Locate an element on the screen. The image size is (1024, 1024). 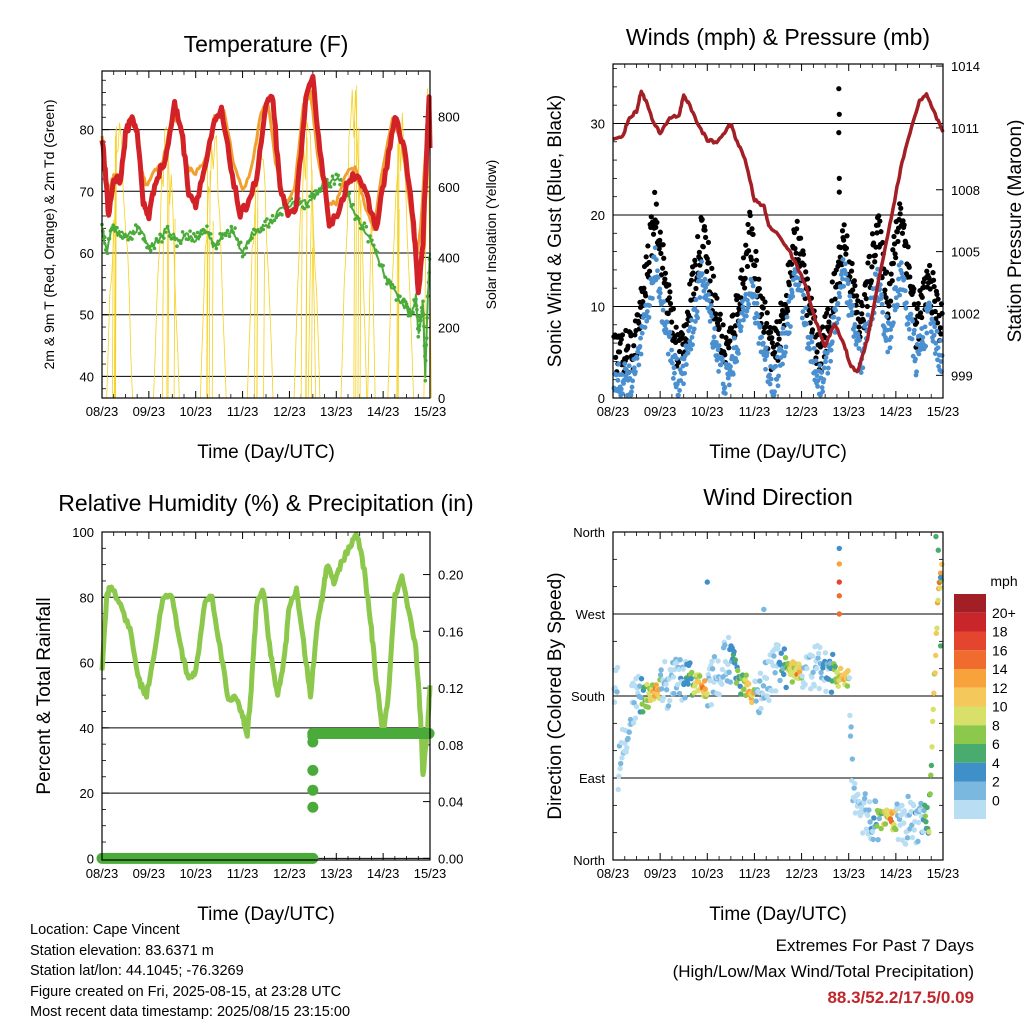
temperature-y2tick-label: 200 is located at coordinates (449, 328).